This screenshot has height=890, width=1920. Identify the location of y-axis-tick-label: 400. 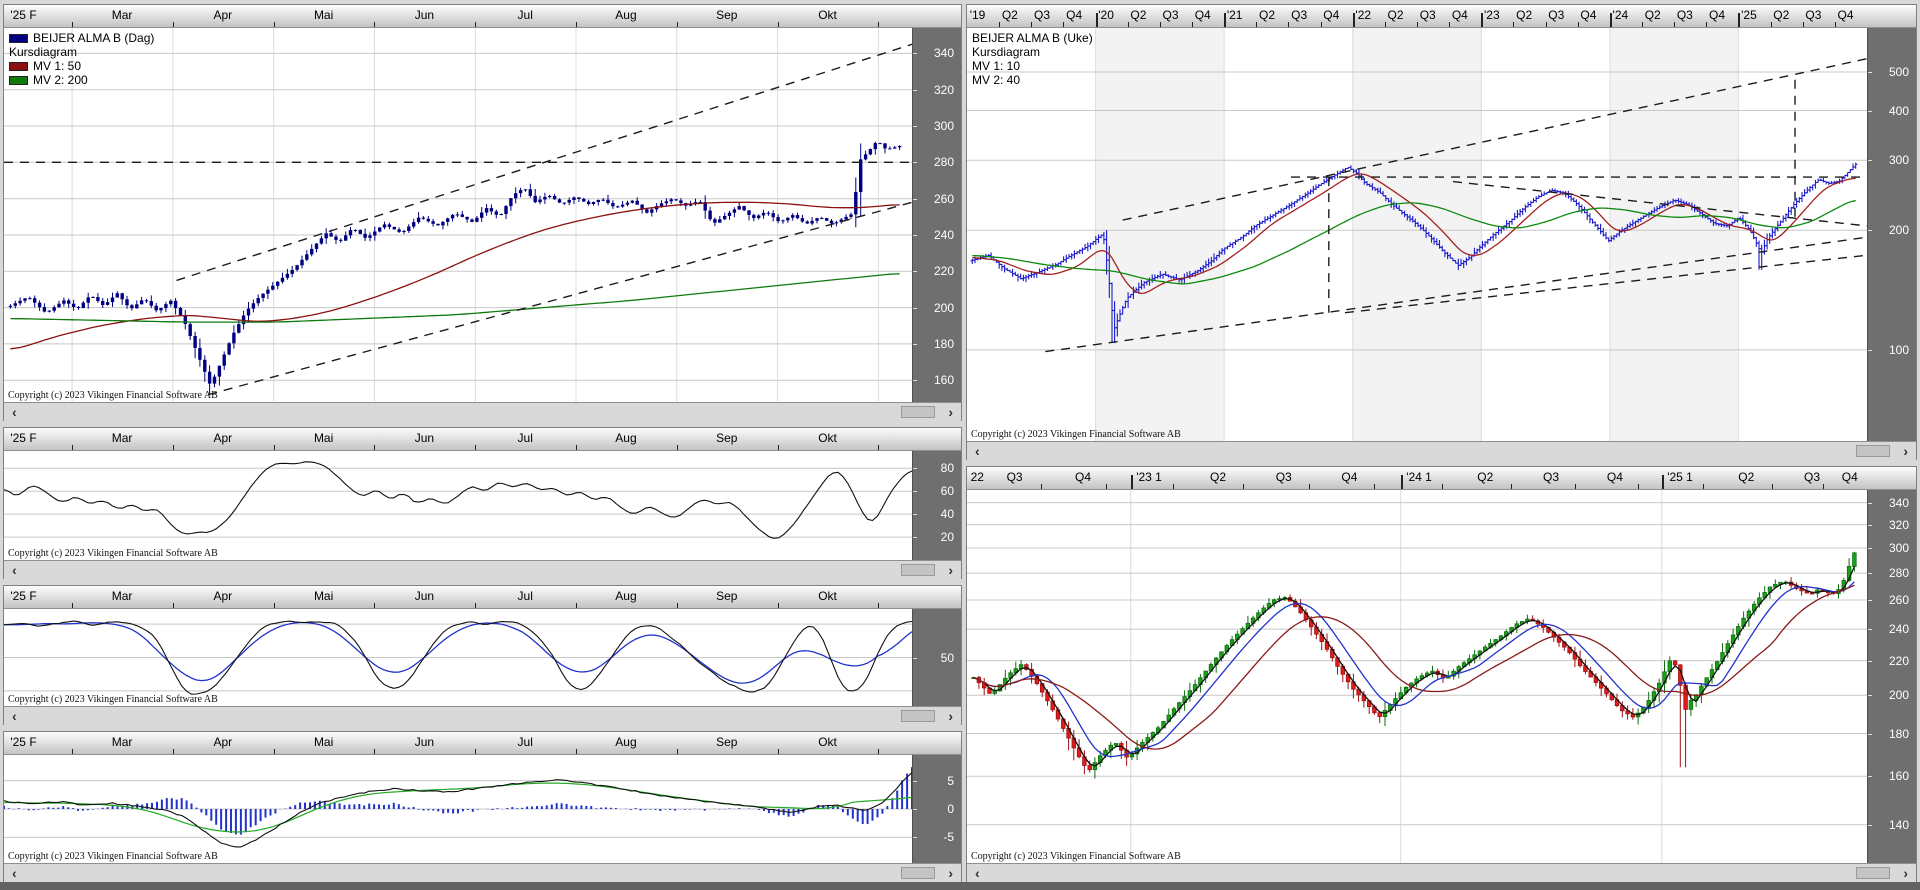
(1898, 110).